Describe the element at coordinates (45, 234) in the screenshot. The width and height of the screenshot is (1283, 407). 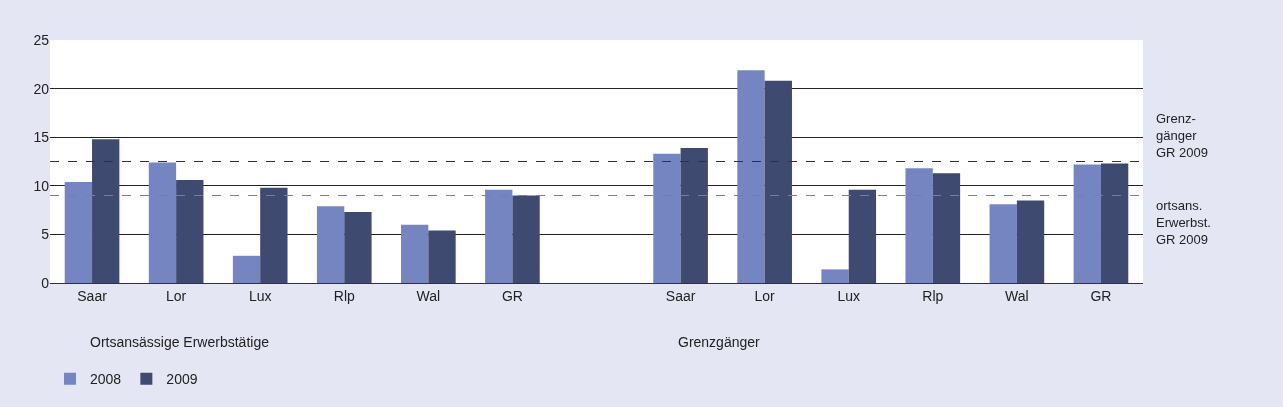
I see `y-tick-label: 5` at that location.